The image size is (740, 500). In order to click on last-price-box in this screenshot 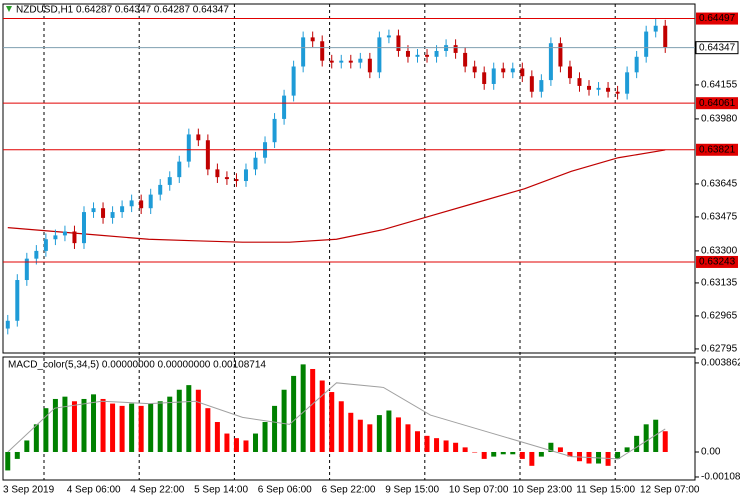, I will do `click(717, 48)`.